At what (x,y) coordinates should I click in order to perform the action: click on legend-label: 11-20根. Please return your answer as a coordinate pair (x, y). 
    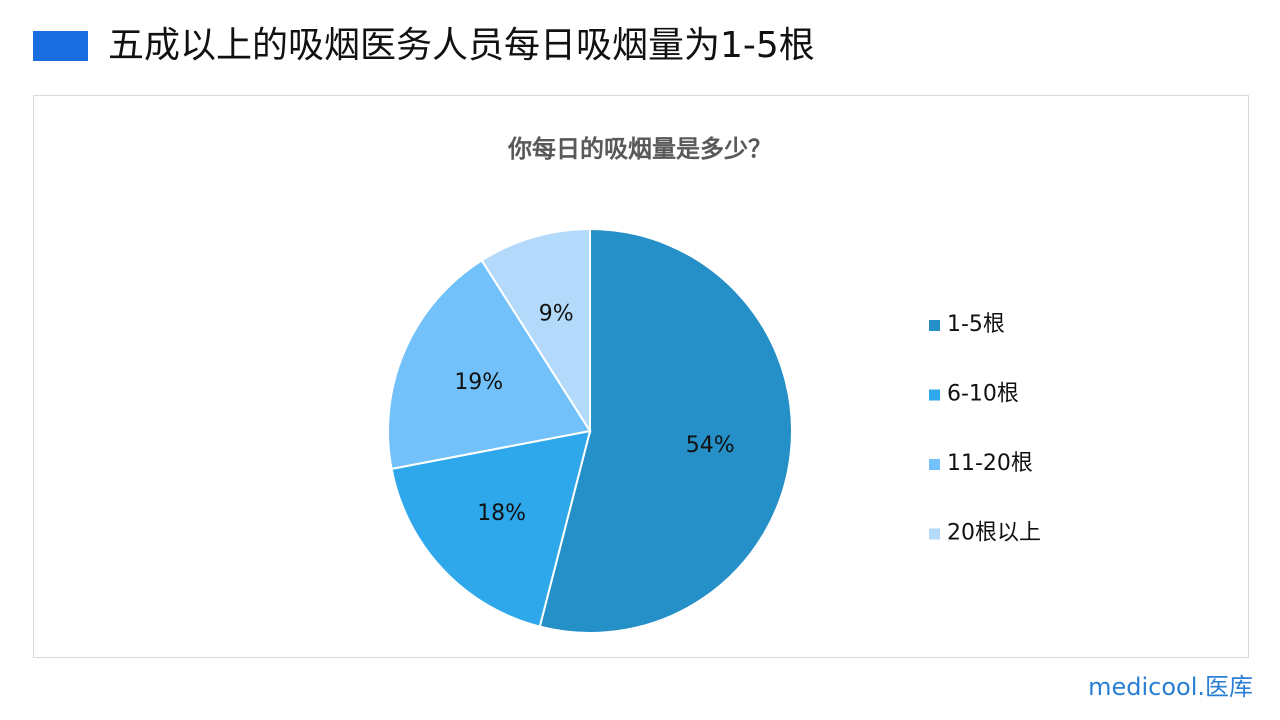
    Looking at the image, I should click on (990, 463).